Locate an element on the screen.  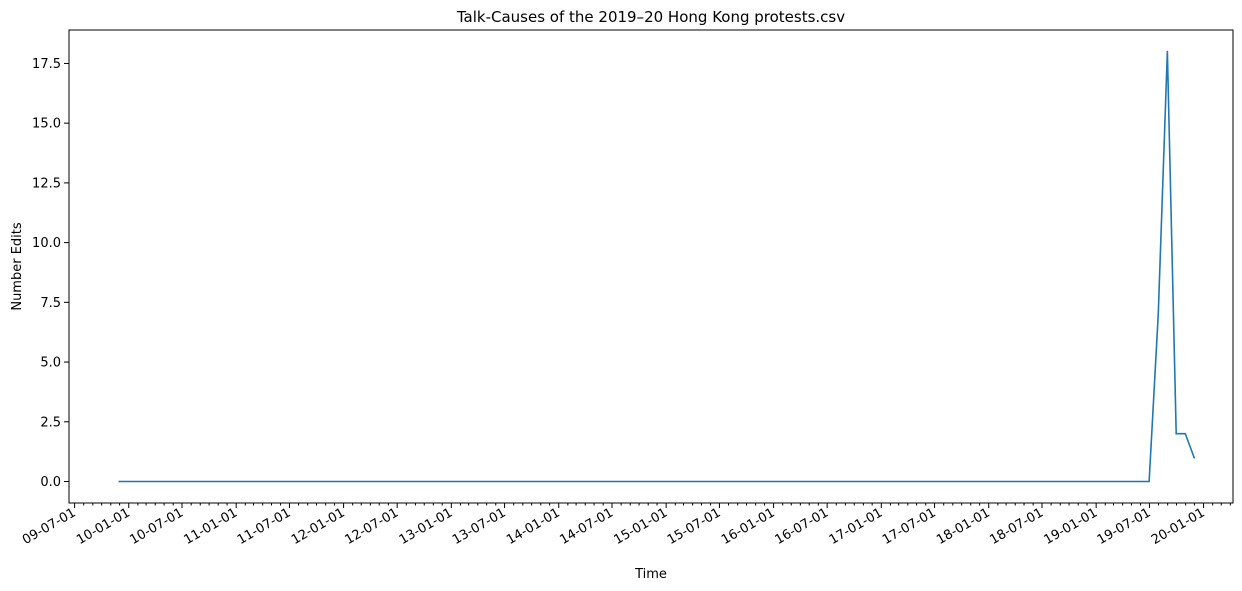
x-tick-label: 15-07-01 is located at coordinates (694, 526).